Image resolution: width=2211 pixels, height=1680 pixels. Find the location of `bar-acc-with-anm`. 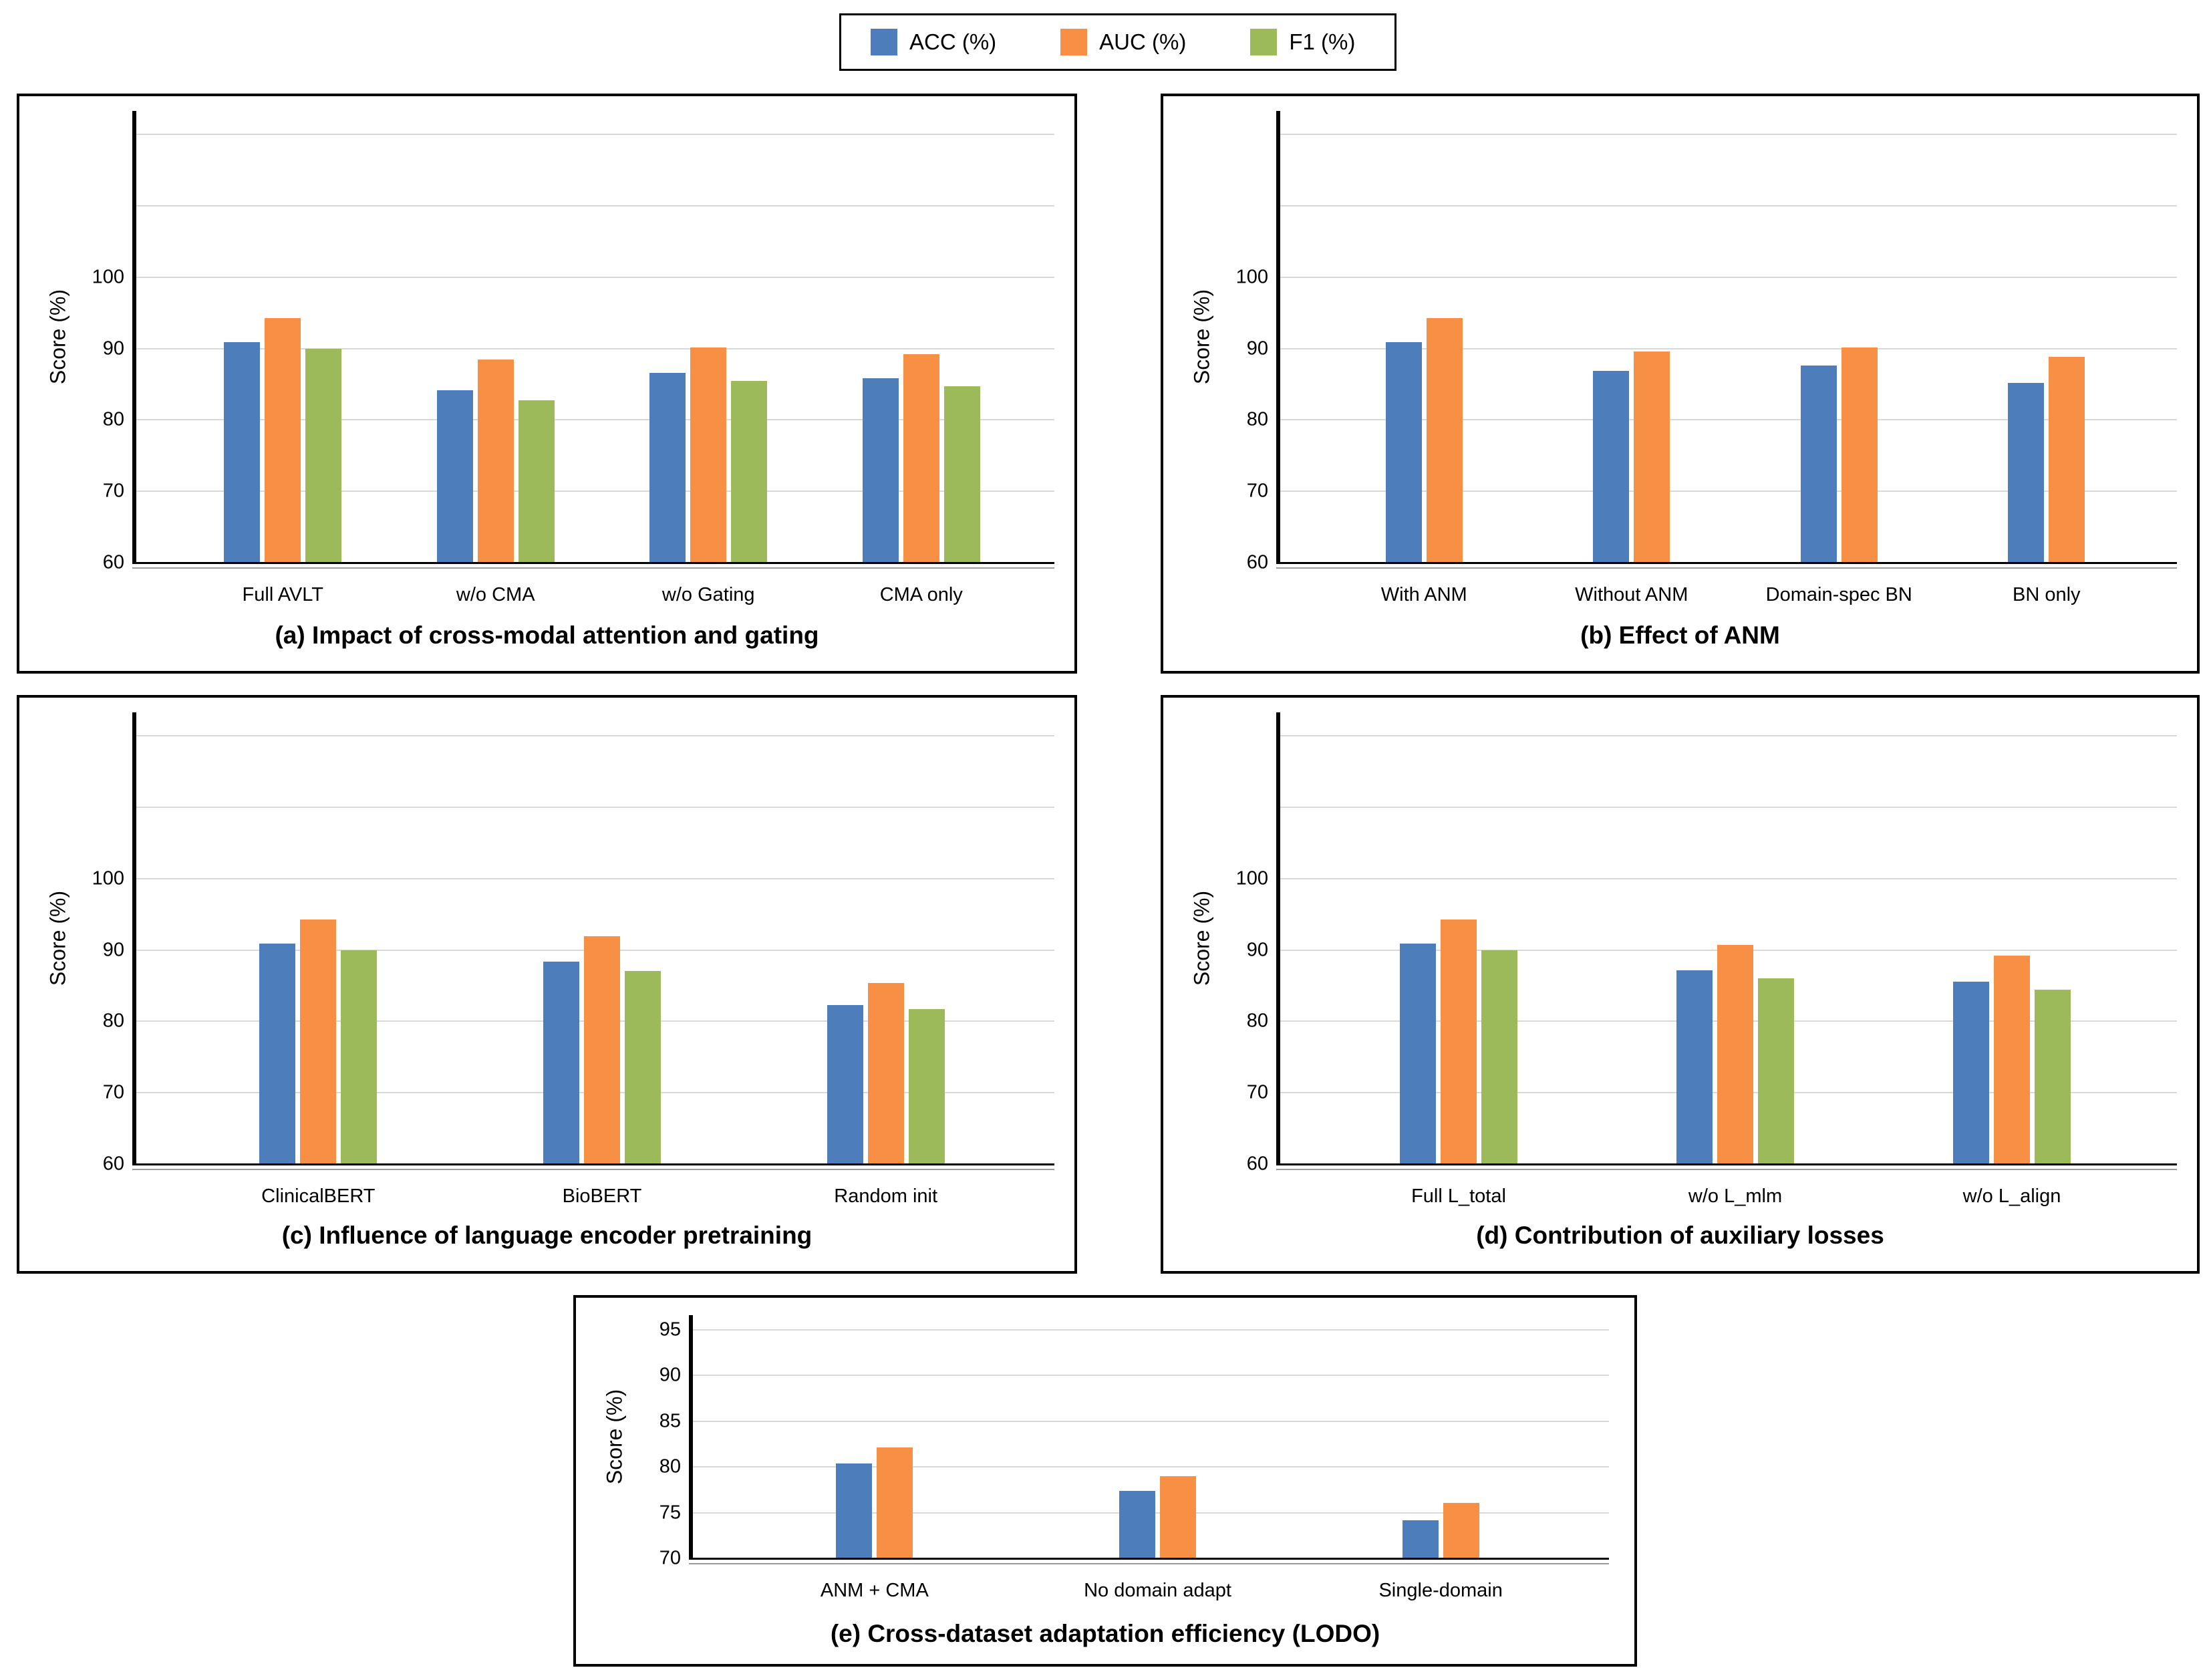

bar-acc-with-anm is located at coordinates (1403, 452).